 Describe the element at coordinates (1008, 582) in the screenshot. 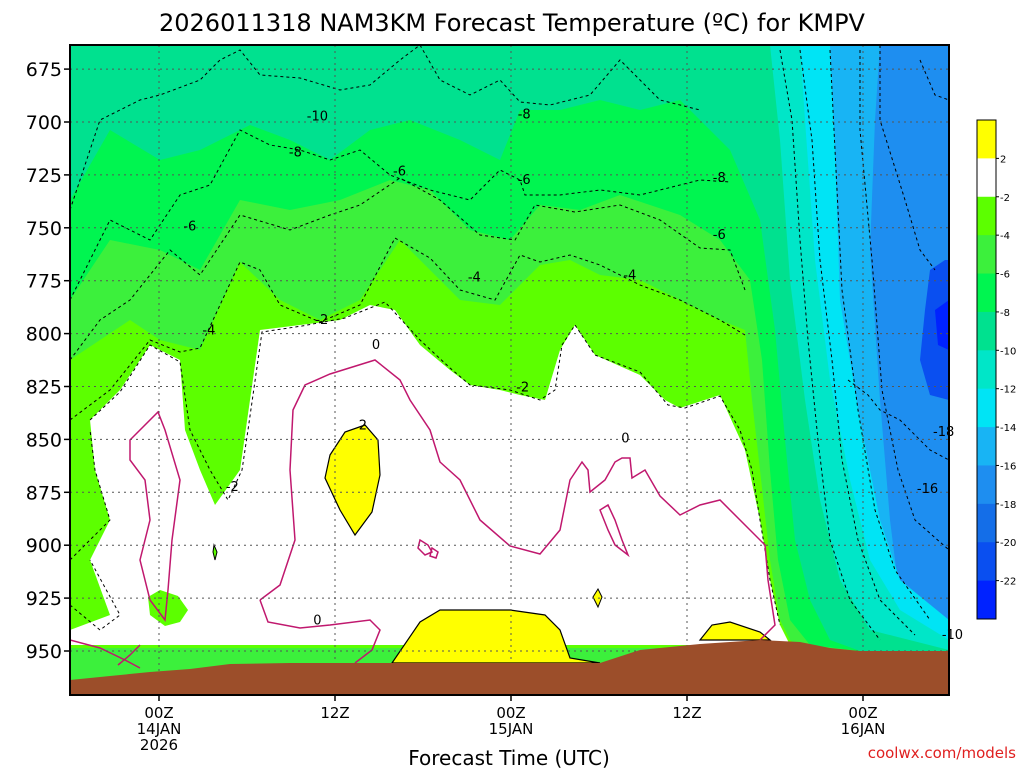

I see `colorbar-label: -22` at that location.